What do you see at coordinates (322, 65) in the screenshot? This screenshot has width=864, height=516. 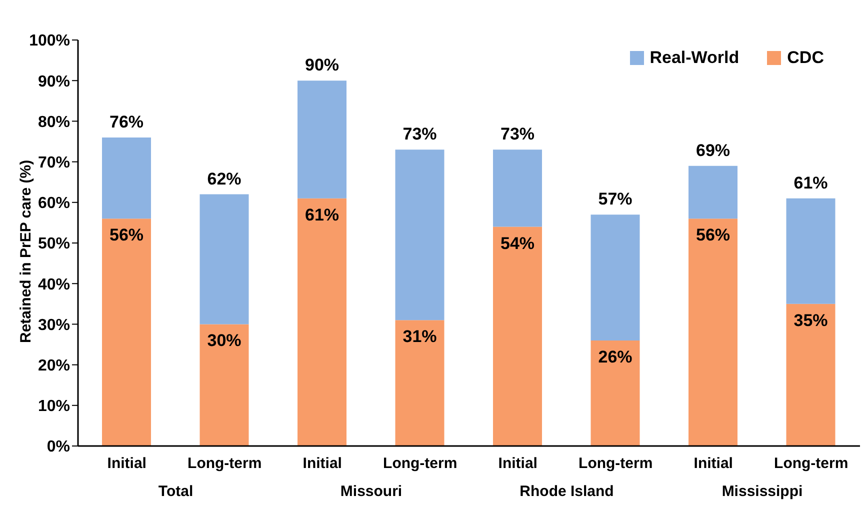 I see `total-label: 90%` at bounding box center [322, 65].